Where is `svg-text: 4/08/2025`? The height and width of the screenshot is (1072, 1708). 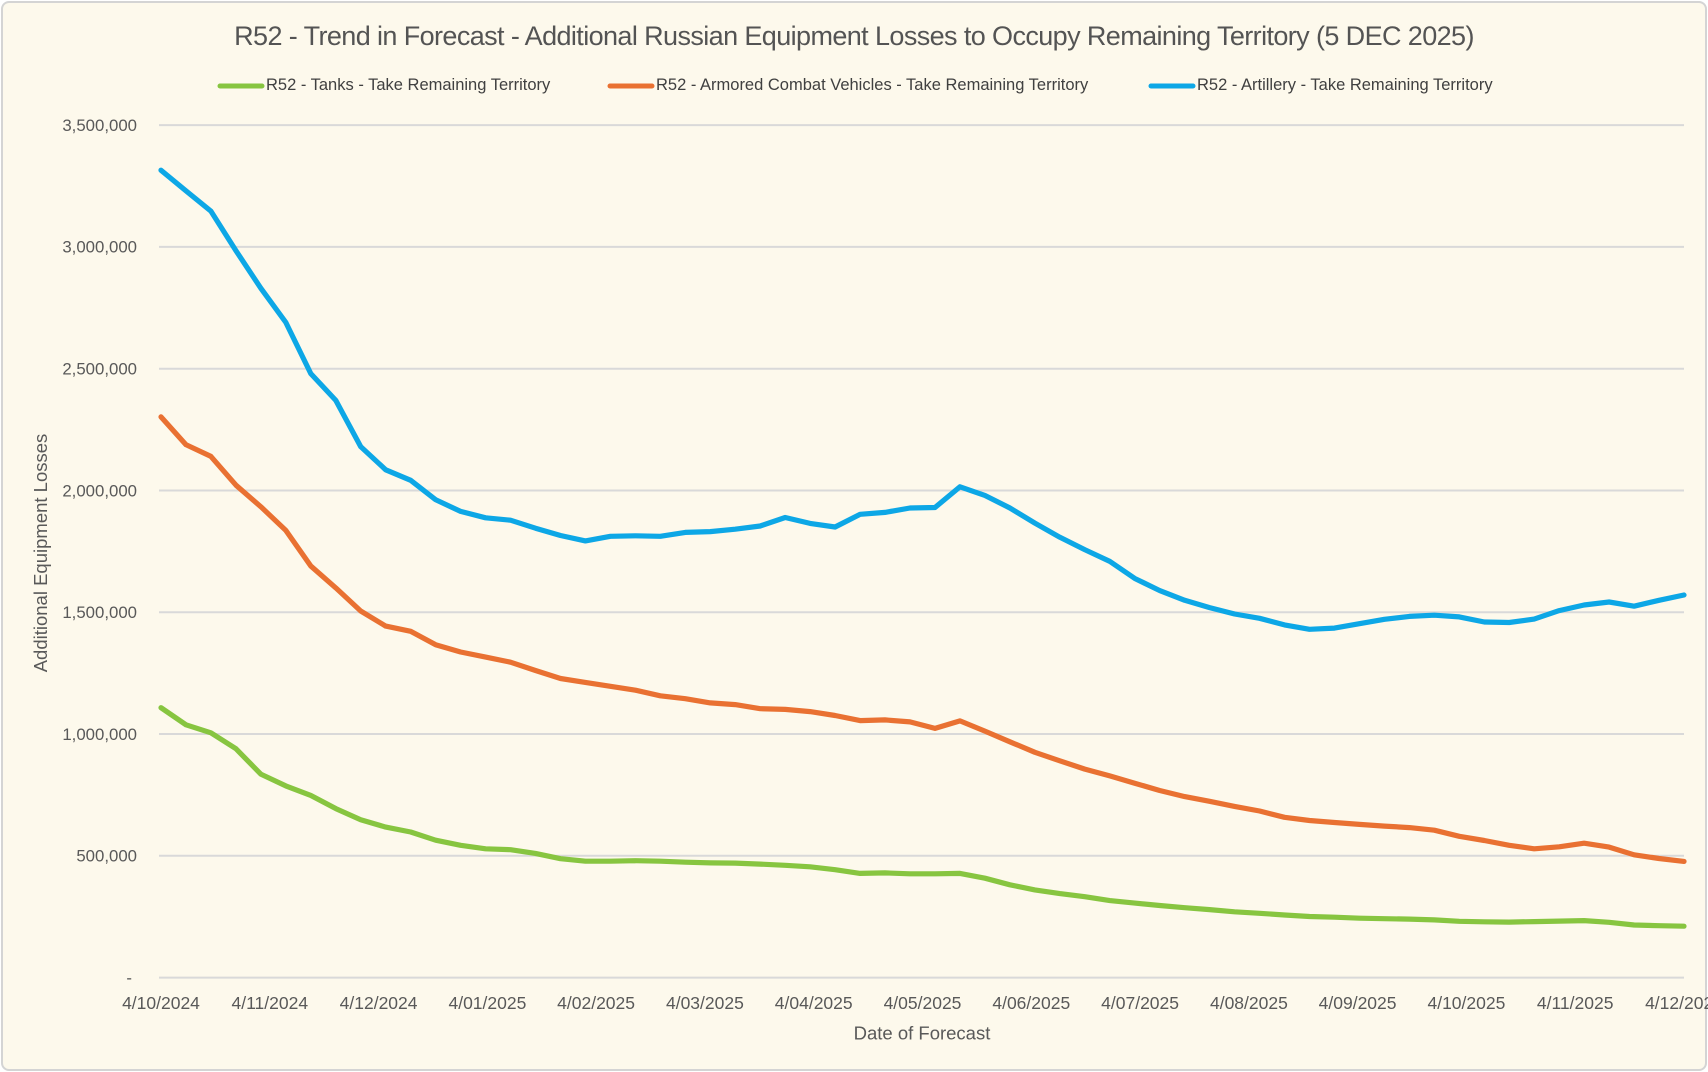 svg-text: 4/08/2025 is located at coordinates (1249, 1003).